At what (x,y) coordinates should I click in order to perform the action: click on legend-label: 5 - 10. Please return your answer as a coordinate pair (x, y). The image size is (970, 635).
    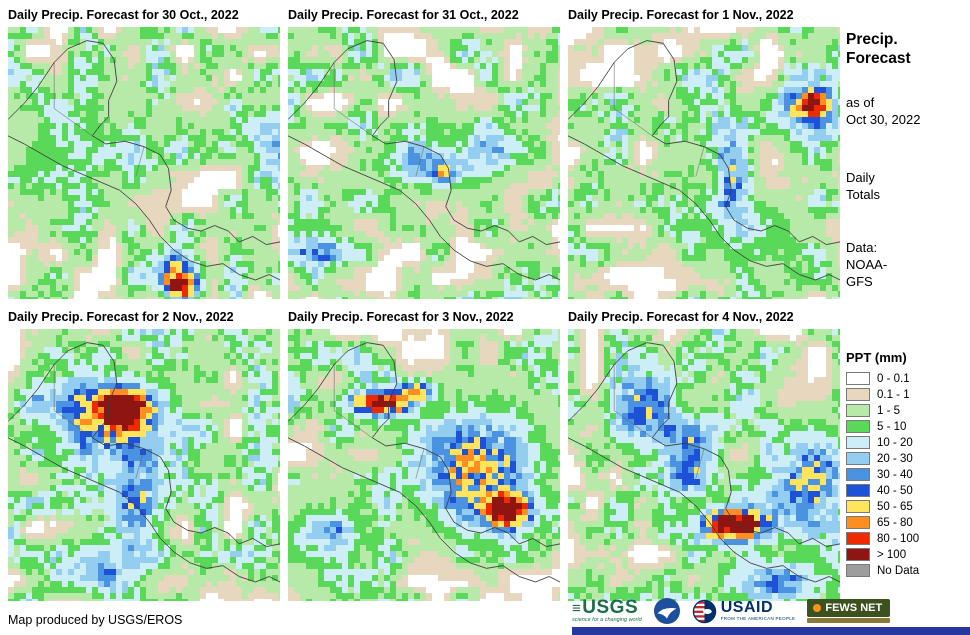
    Looking at the image, I should click on (892, 426).